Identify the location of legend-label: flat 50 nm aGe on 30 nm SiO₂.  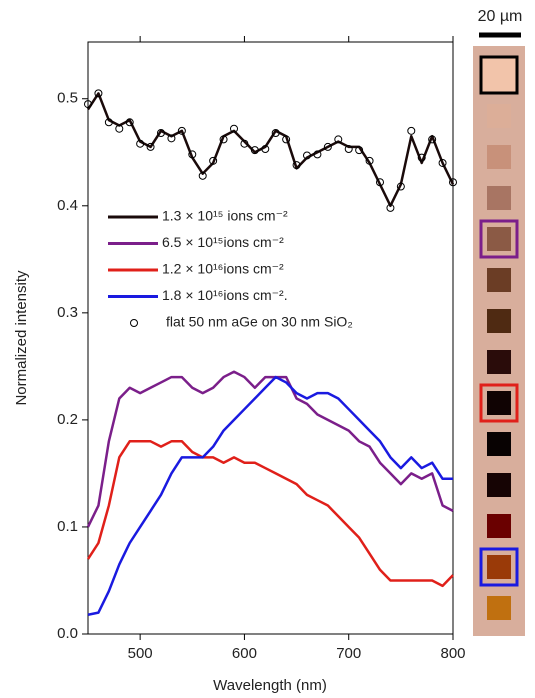
(259, 322).